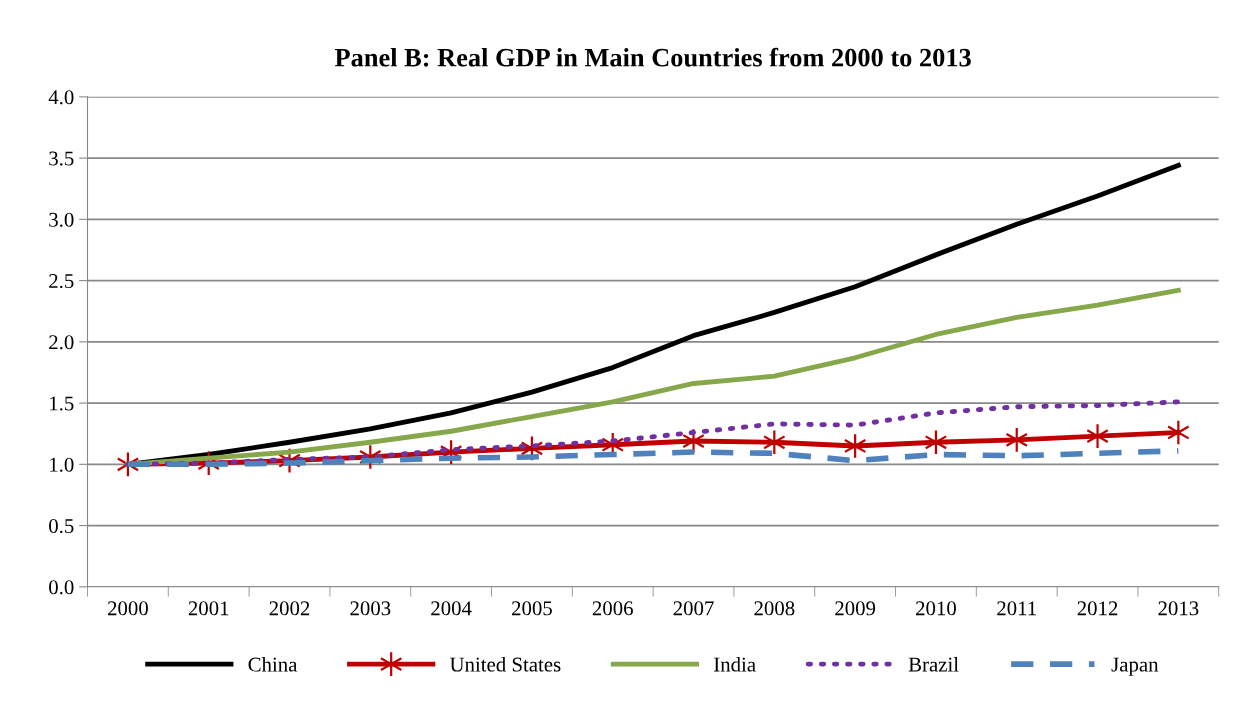 The height and width of the screenshot is (707, 1250). Describe the element at coordinates (933, 664) in the screenshot. I see `legend-label: Brazil` at that location.